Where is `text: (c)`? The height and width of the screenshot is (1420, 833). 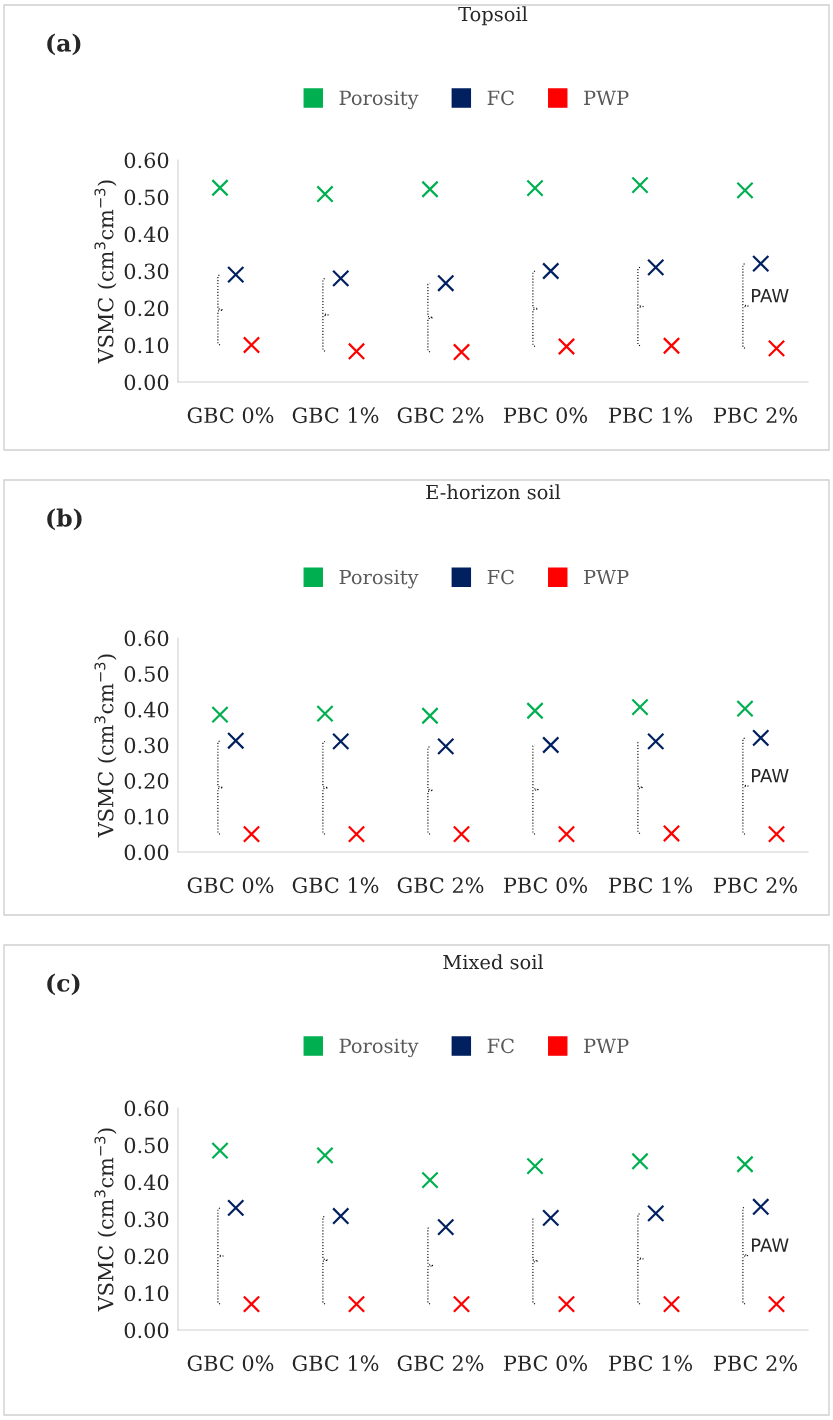 text: (c) is located at coordinates (63, 984).